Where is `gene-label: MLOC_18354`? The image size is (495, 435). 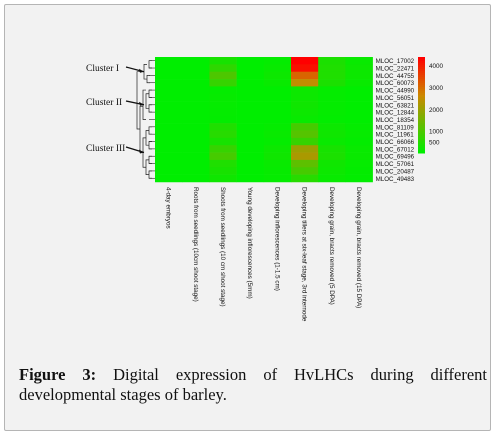
gene-label: MLOC_18354 is located at coordinates (395, 120).